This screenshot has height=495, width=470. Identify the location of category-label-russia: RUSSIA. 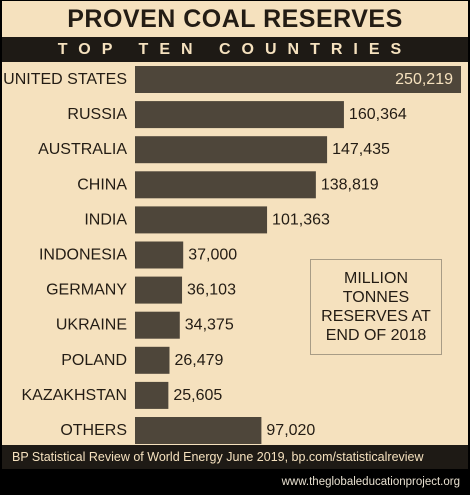
(97, 114).